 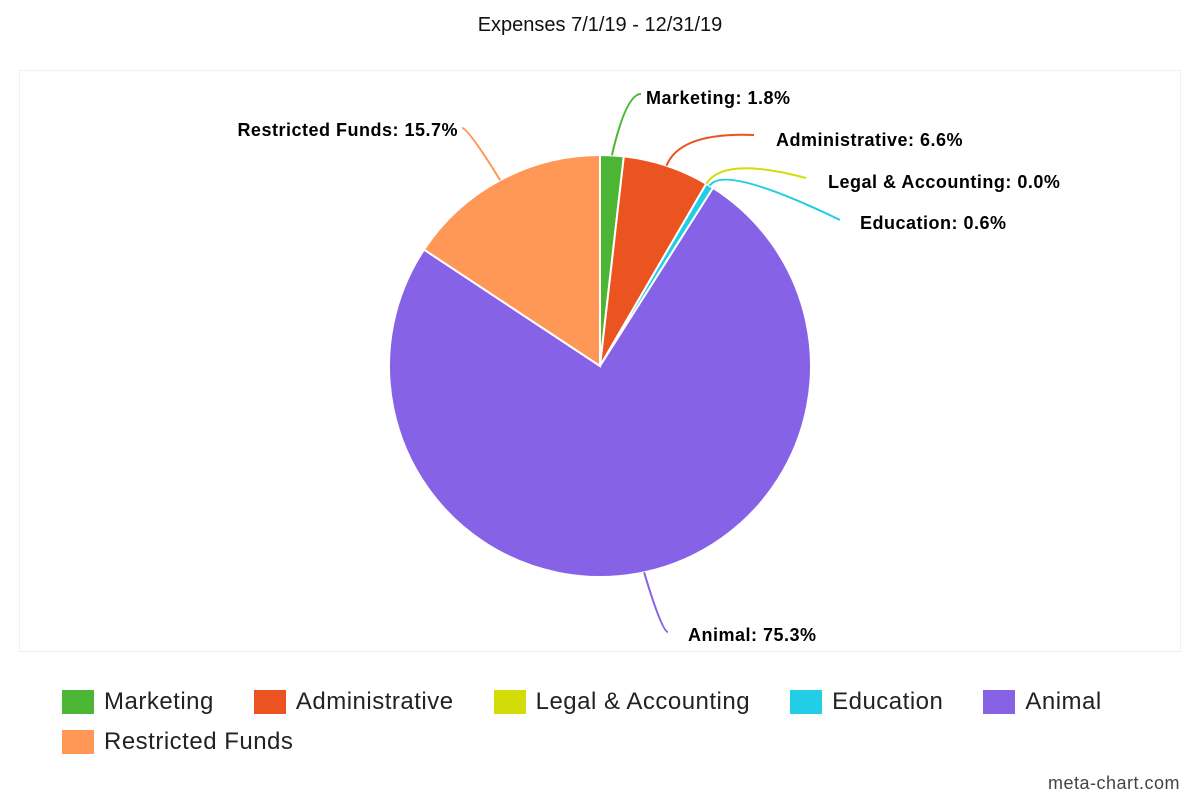 I want to click on leader-line-education, so click(x=774, y=199).